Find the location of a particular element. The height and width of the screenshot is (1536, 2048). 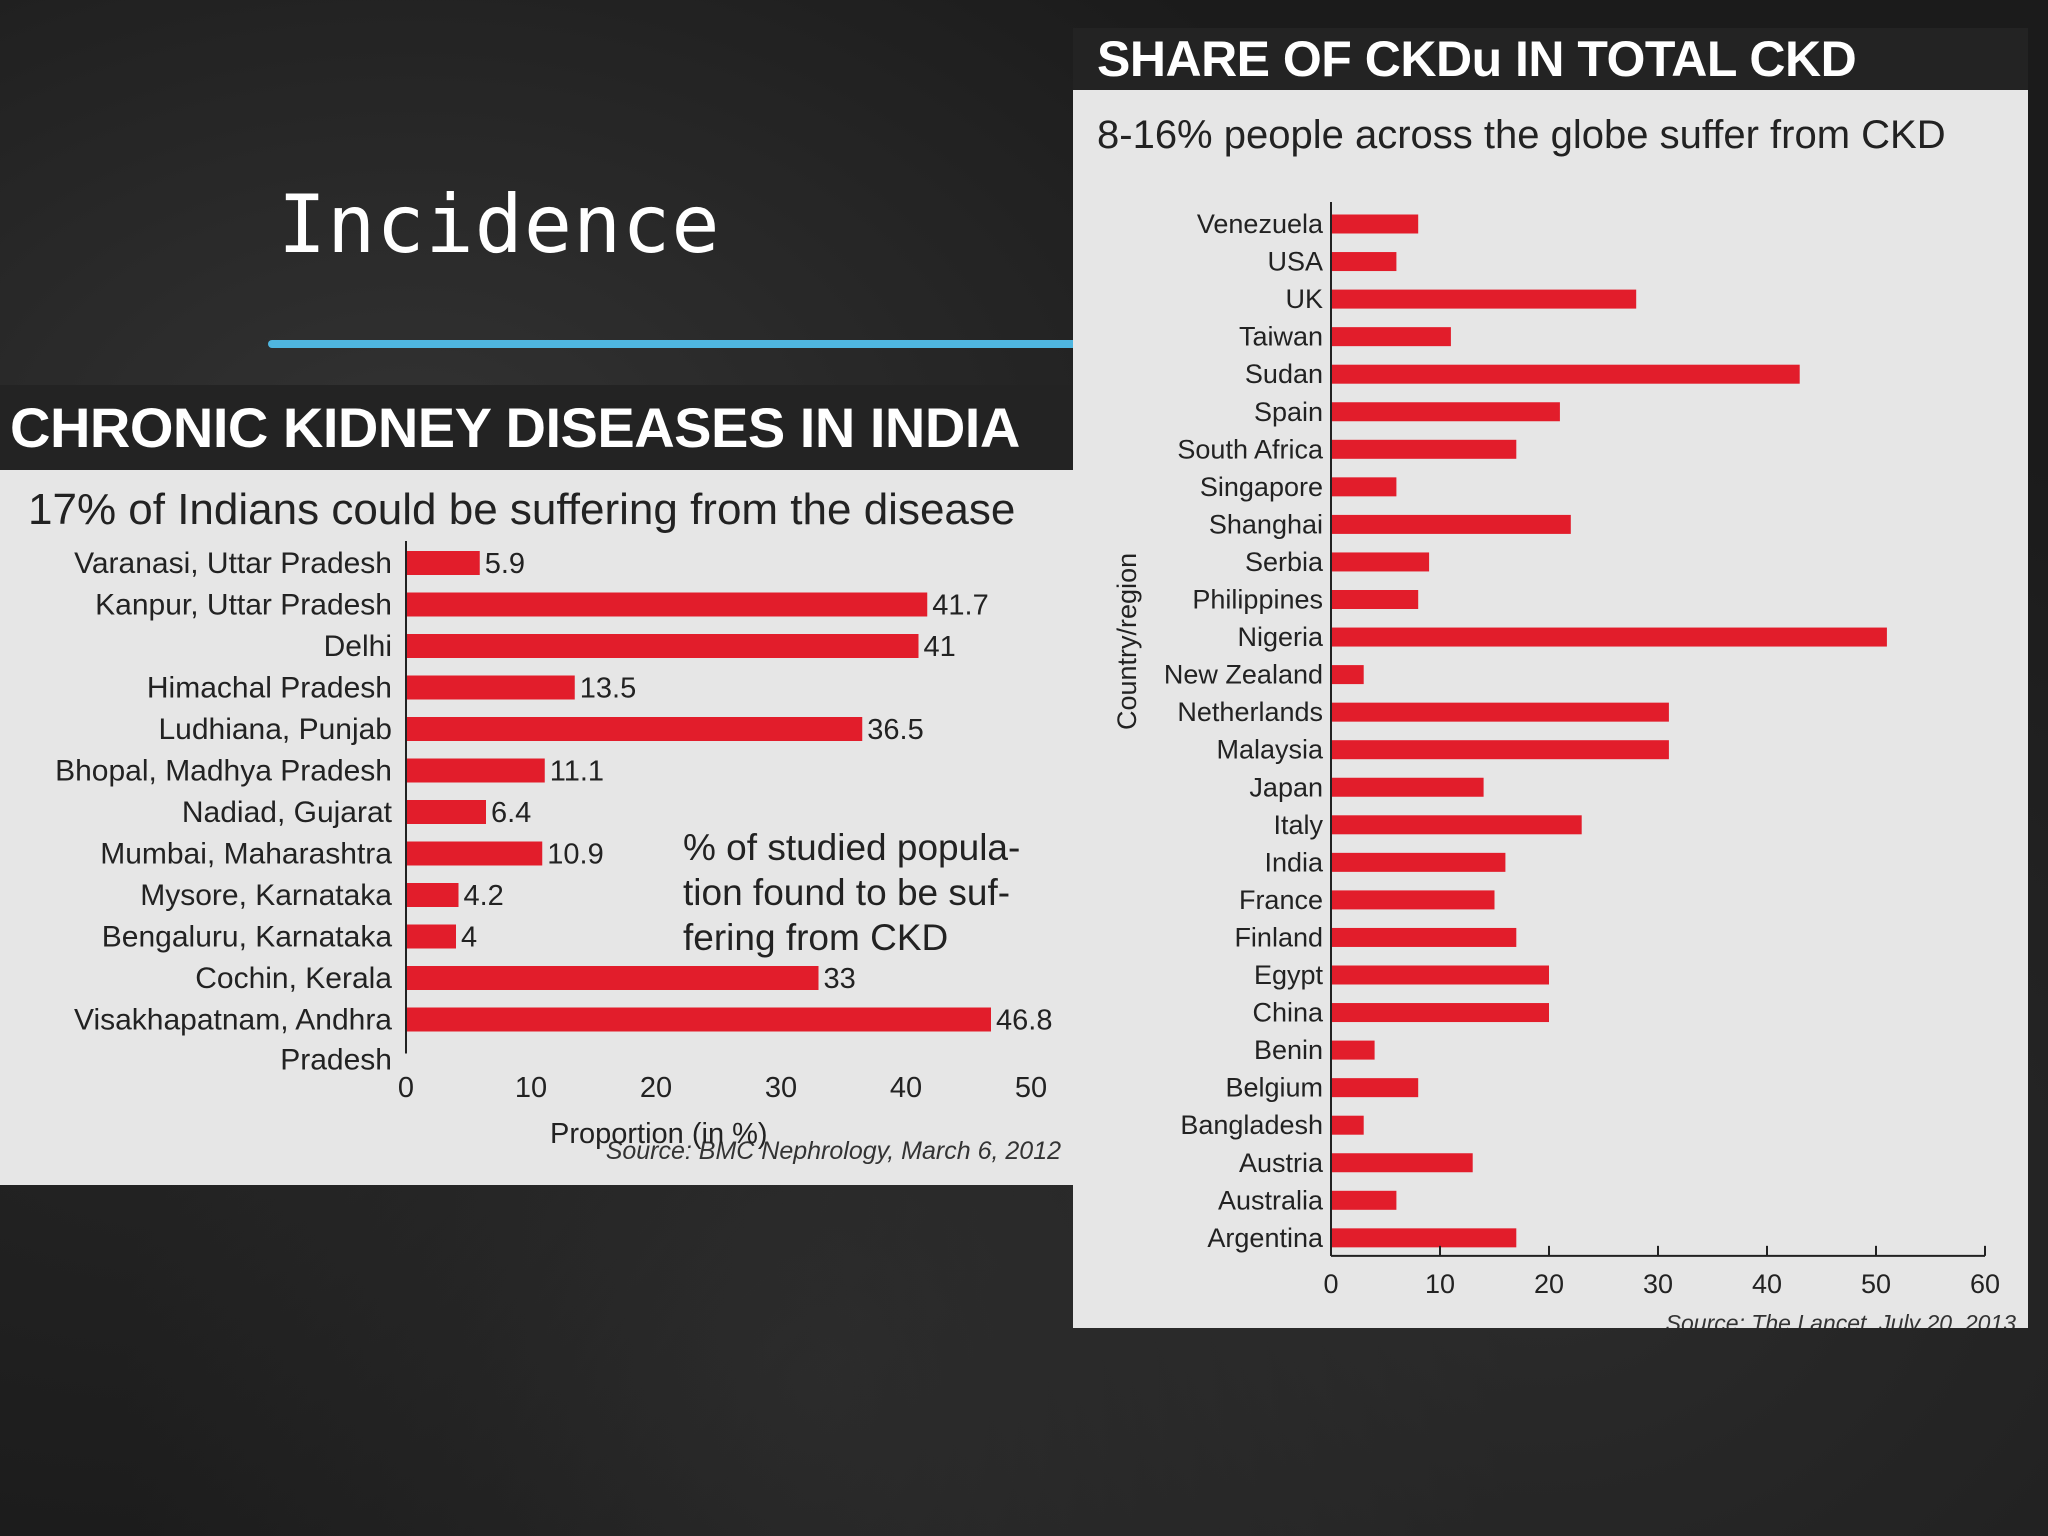

india-value-label: 11.1 is located at coordinates (577, 772).